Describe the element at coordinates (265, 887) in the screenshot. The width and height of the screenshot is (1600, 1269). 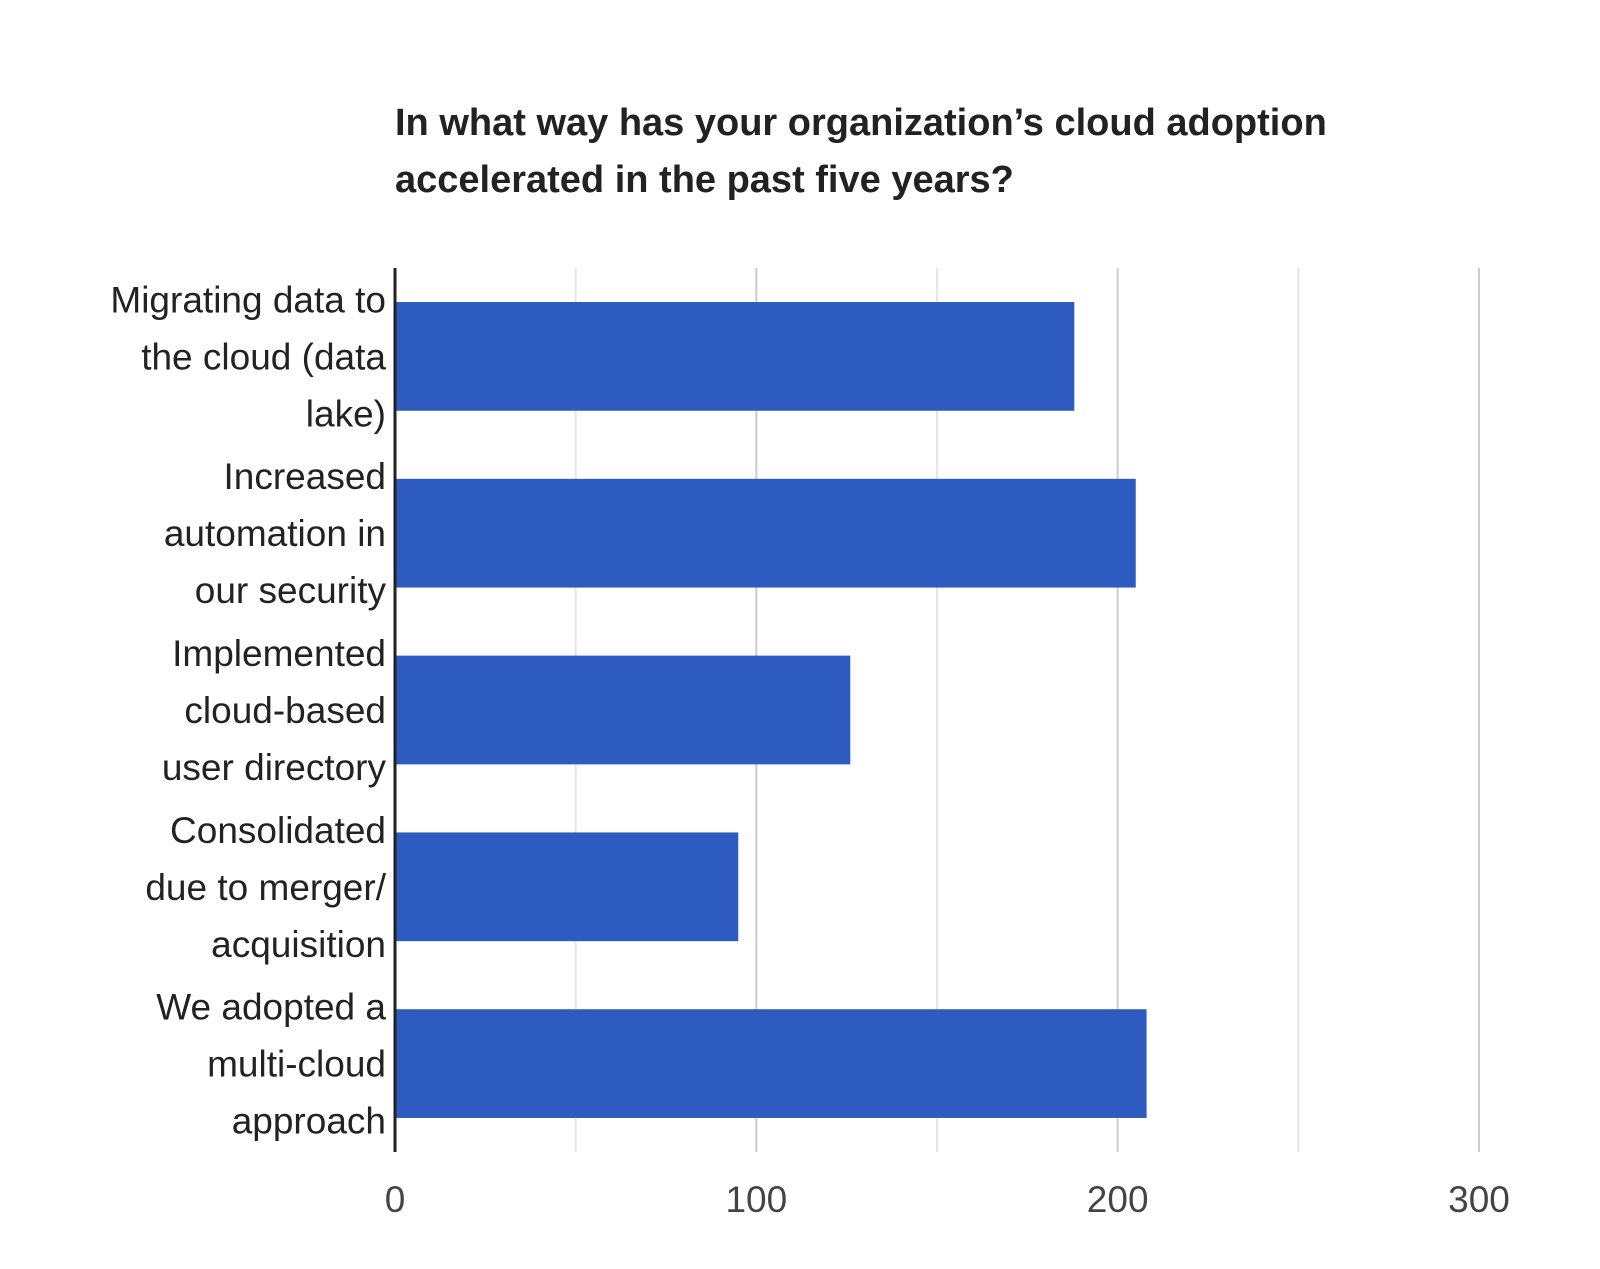
I see `category-label: due to merger/` at that location.